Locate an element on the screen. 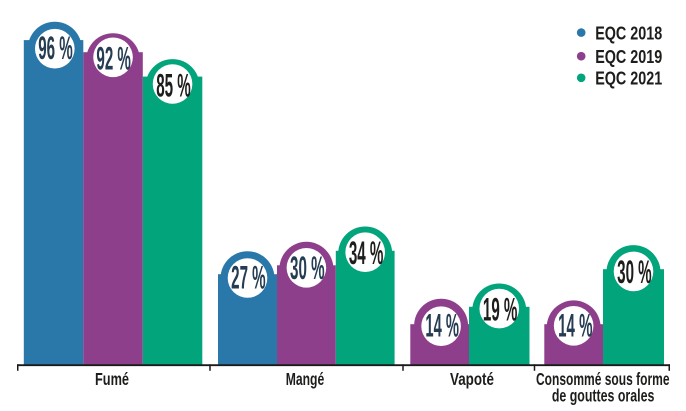 Image resolution: width=686 pixels, height=411 pixels. svg-text: 92 % is located at coordinates (113, 59).